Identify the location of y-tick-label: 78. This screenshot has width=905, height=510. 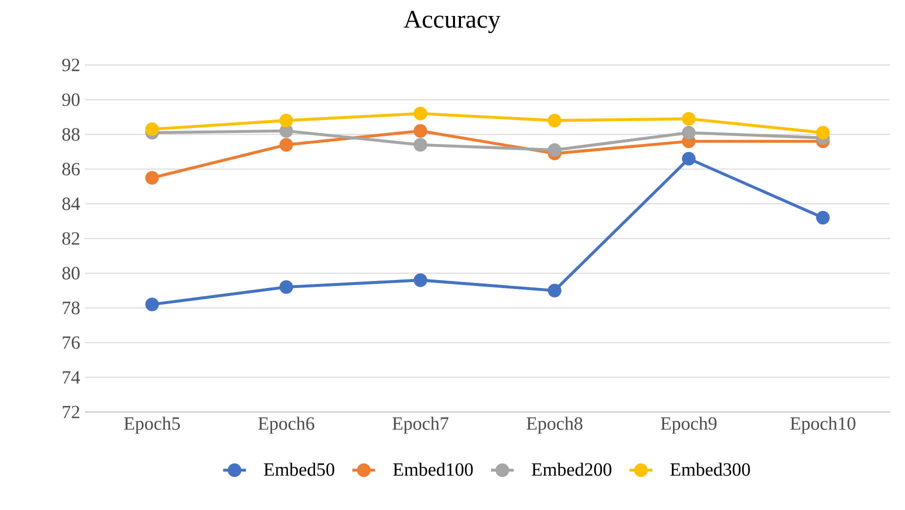
(71, 308).